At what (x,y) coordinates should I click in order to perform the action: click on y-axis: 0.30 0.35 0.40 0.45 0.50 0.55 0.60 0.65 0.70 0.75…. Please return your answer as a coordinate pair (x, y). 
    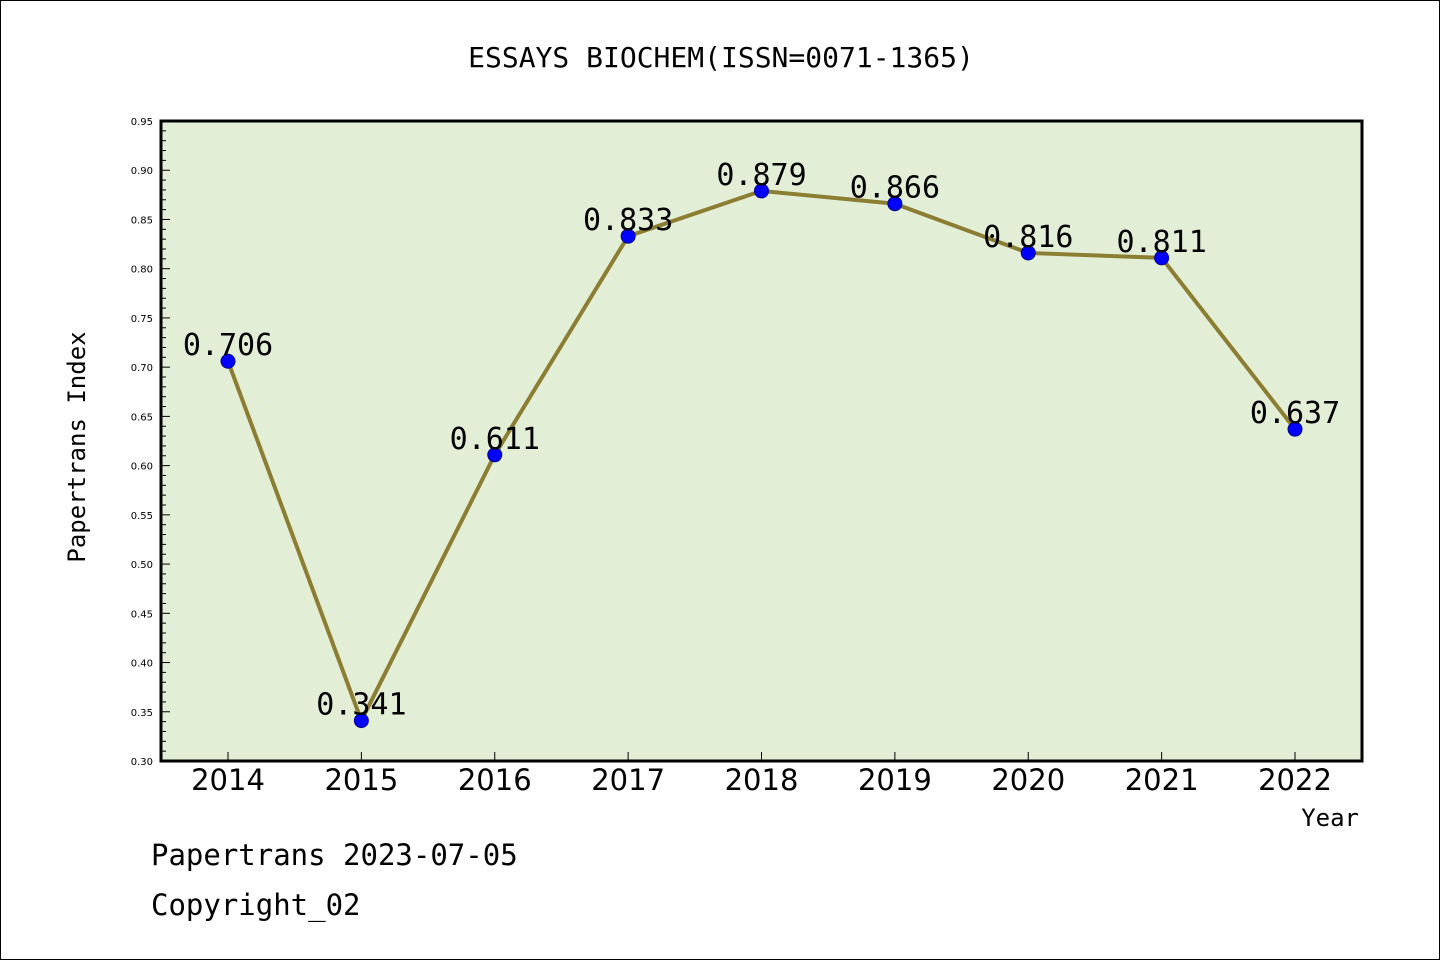
    Looking at the image, I should click on (150, 442).